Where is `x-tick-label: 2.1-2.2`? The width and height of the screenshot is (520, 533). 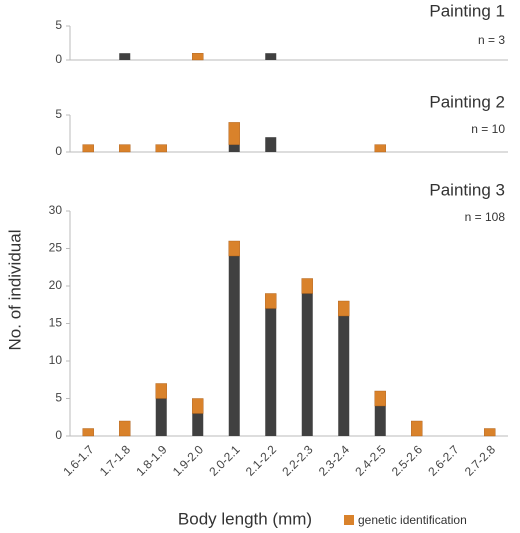
x-tick-label: 2.1-2.2 is located at coordinates (261, 460).